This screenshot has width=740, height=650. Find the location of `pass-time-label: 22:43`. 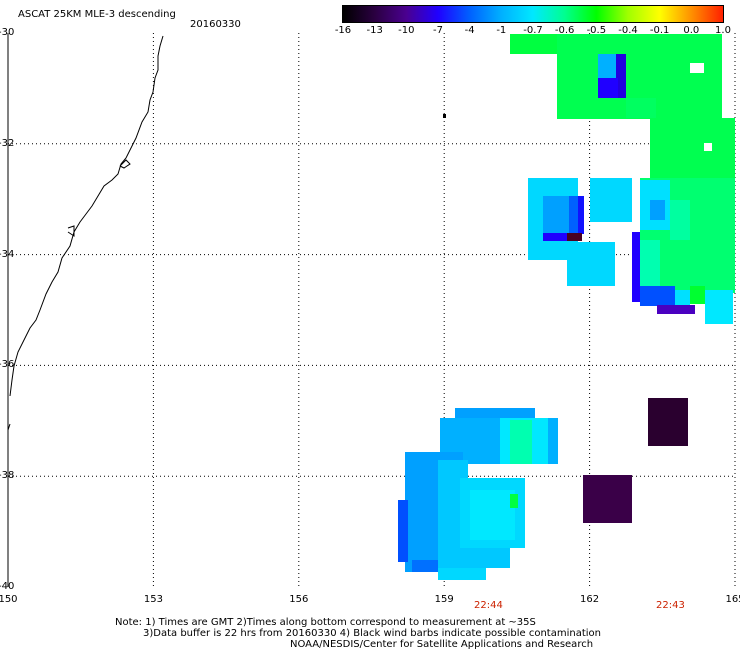

pass-time-label: 22:43 is located at coordinates (670, 605).